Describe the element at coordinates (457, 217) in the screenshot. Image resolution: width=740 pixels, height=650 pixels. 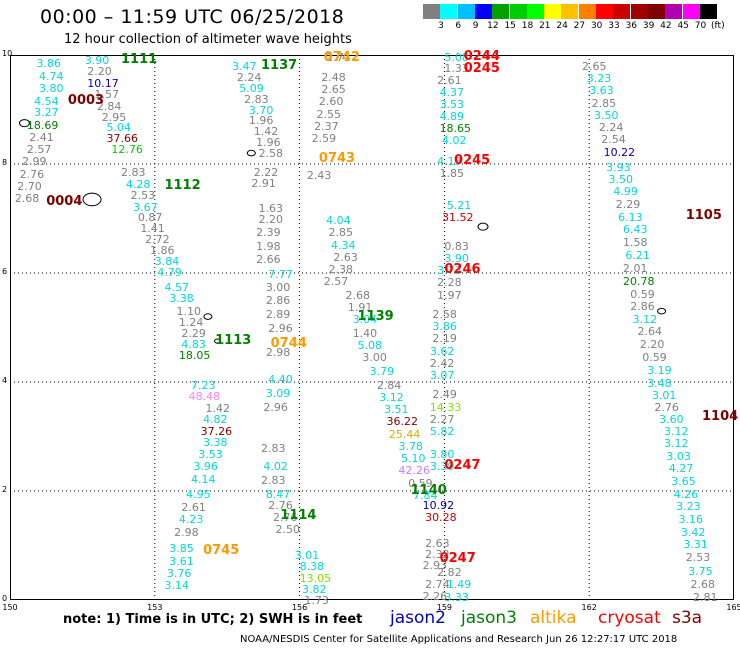
I see `wave-height-value: 31.52` at that location.